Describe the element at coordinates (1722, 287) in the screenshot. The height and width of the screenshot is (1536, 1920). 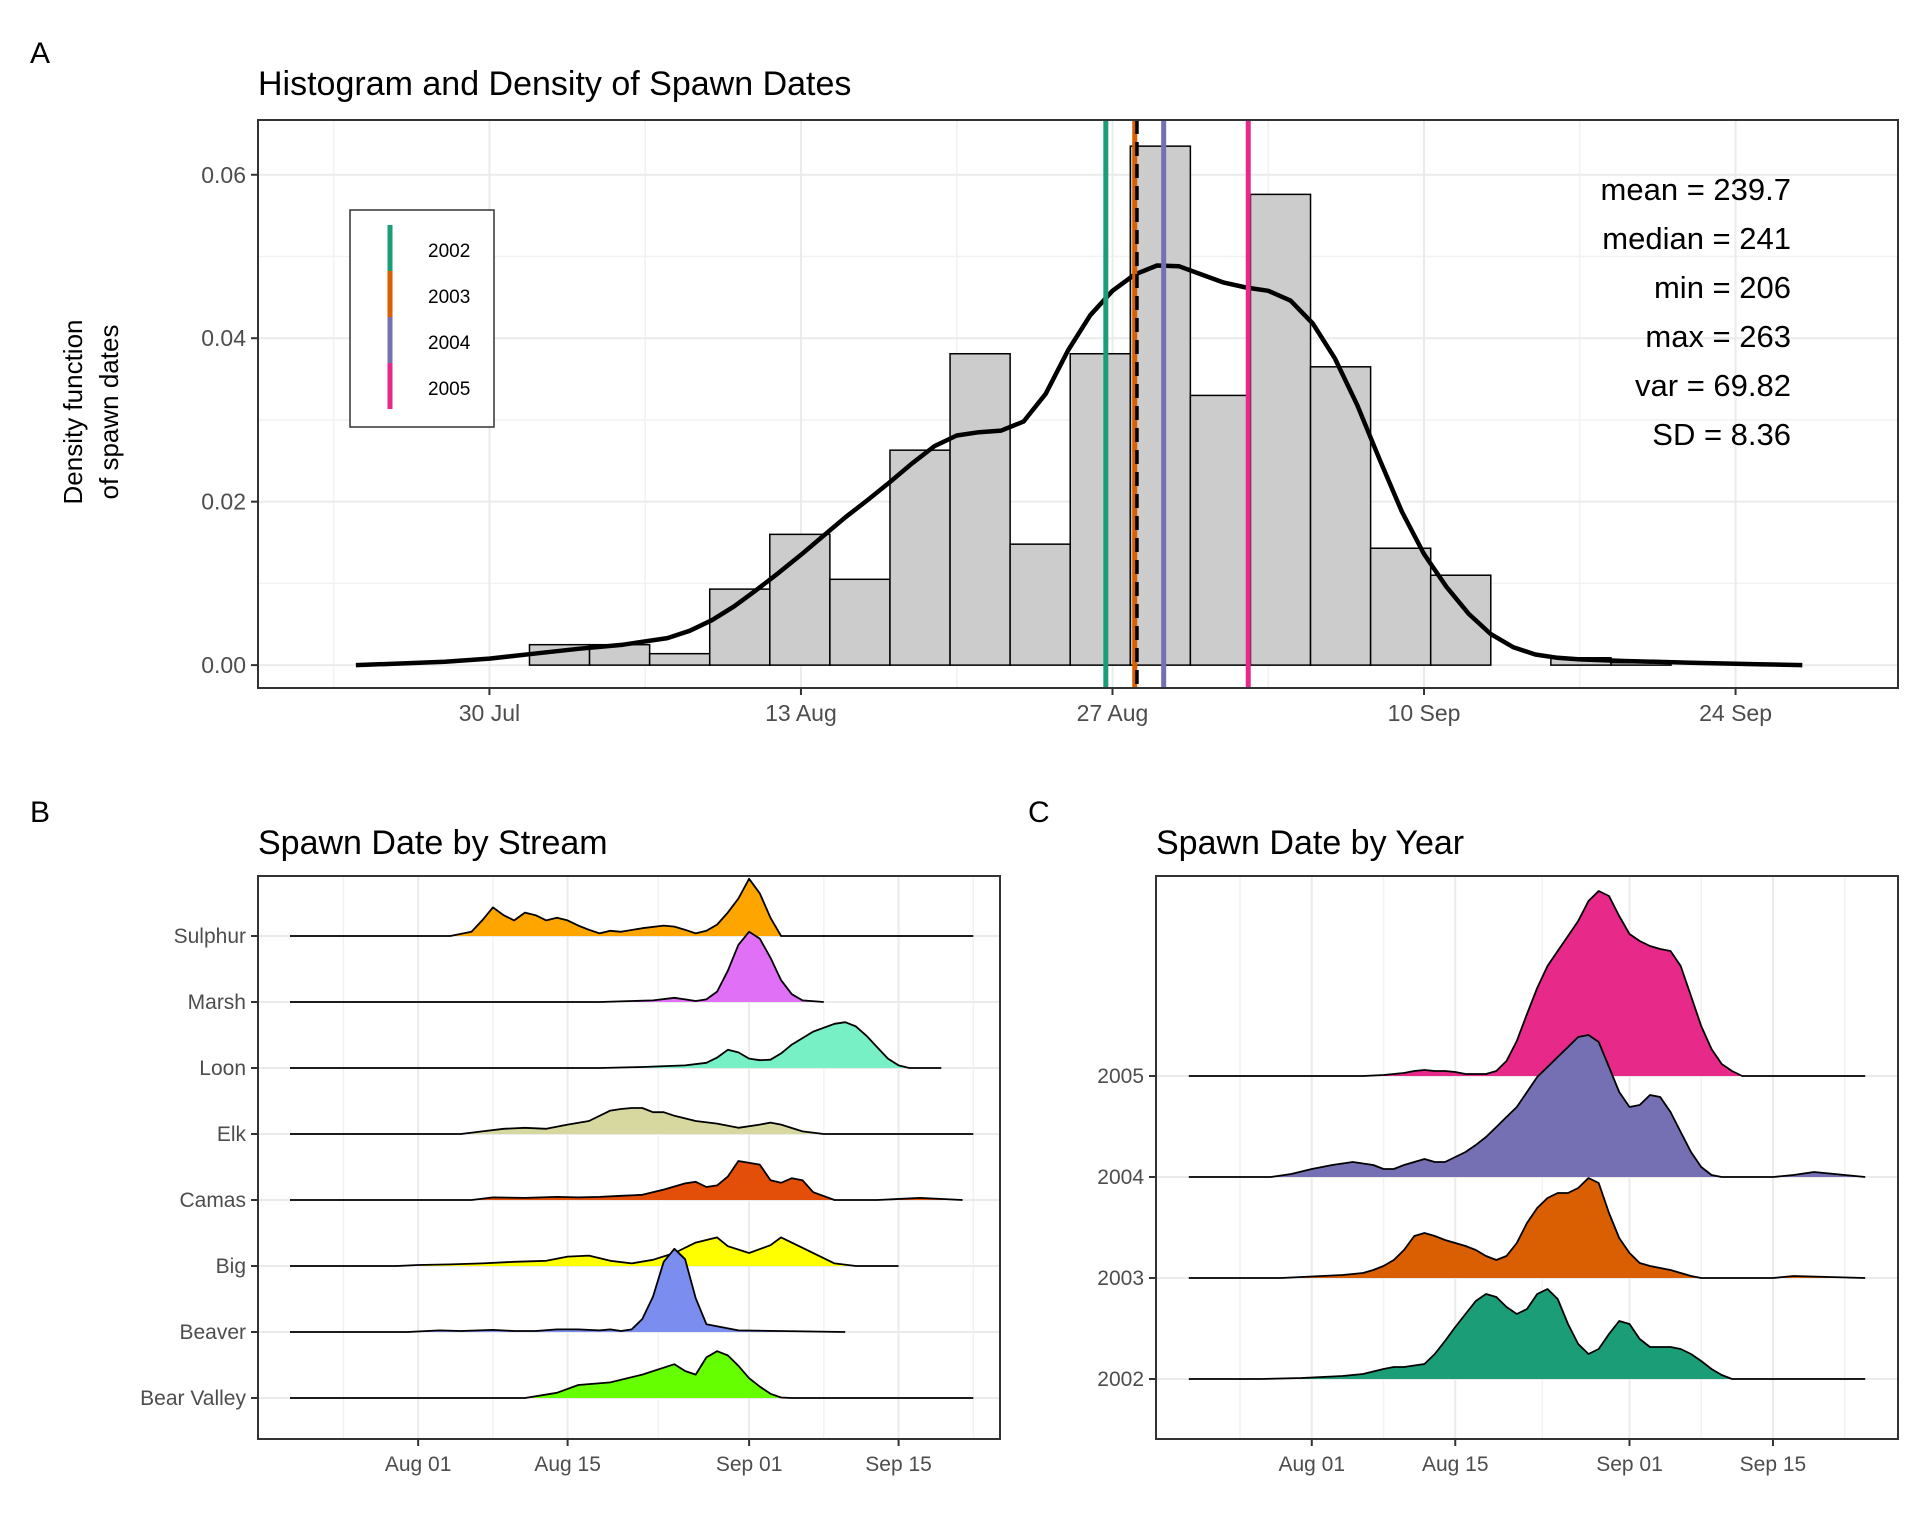
I see `stat-label: min = 206` at that location.